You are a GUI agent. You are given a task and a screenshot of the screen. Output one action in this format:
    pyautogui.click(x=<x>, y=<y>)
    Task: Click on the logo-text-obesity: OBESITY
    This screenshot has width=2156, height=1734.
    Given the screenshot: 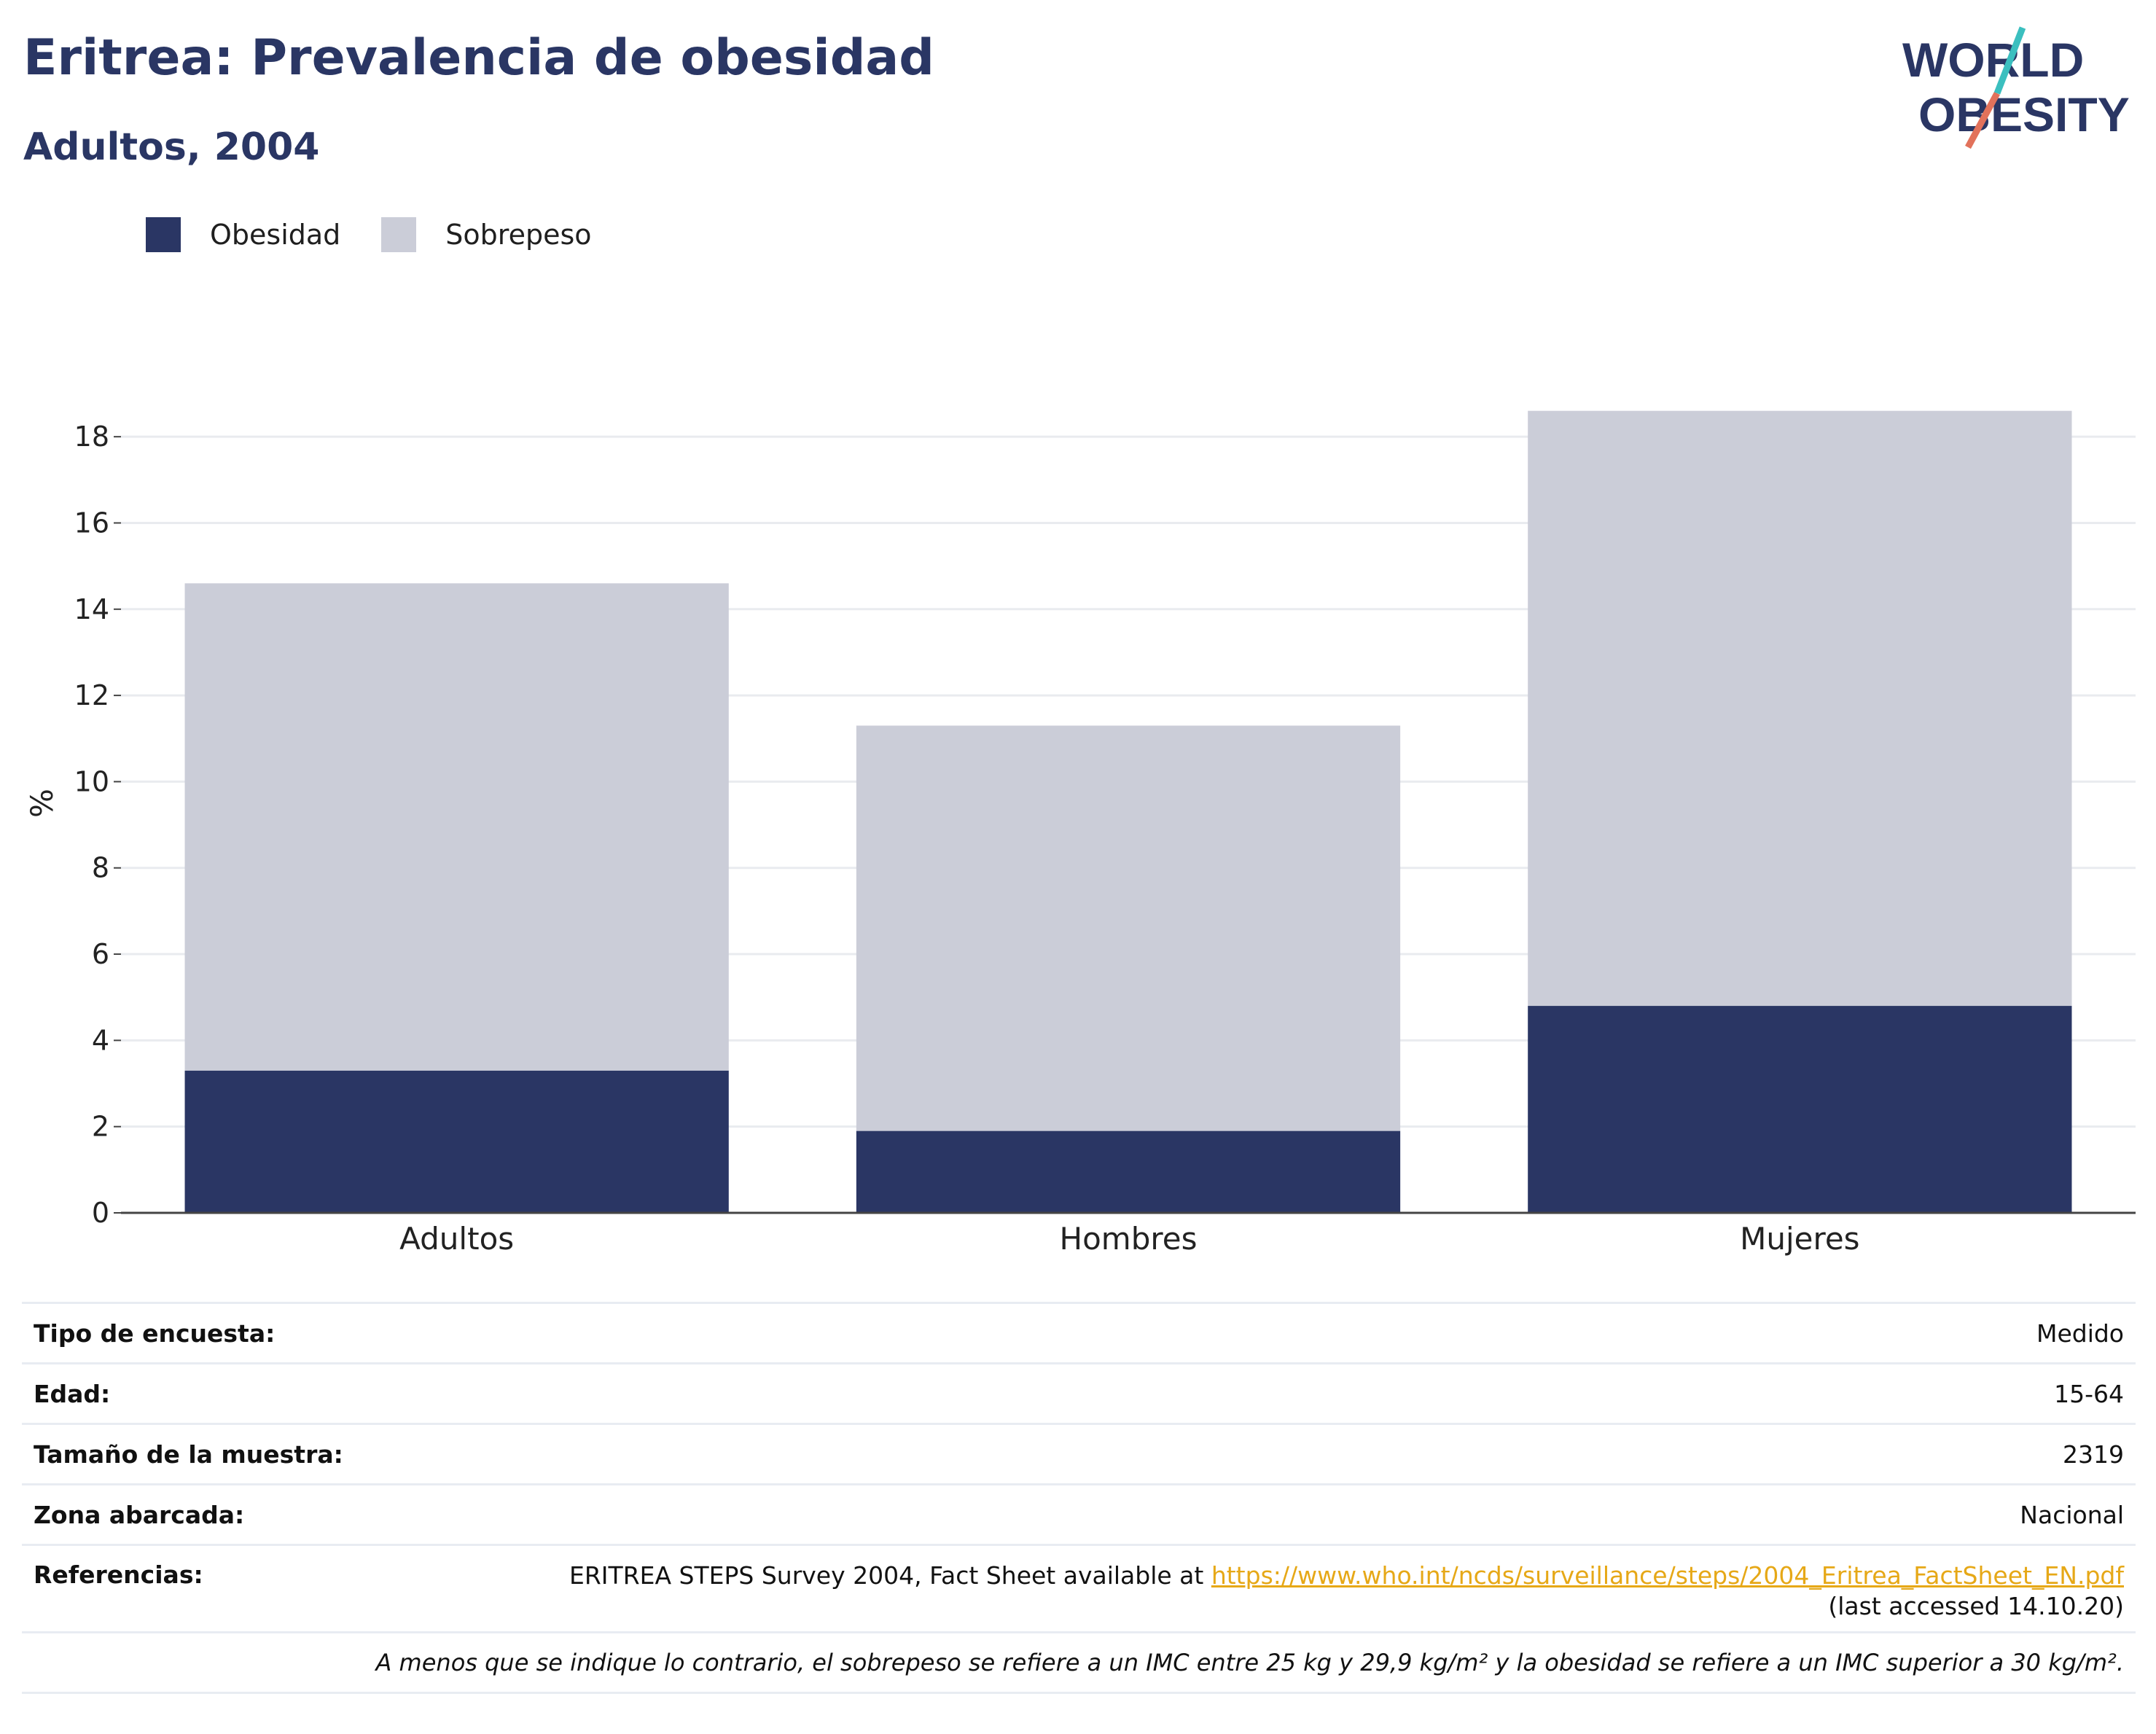 What is the action you would take?
    pyautogui.click(x=2024, y=114)
    